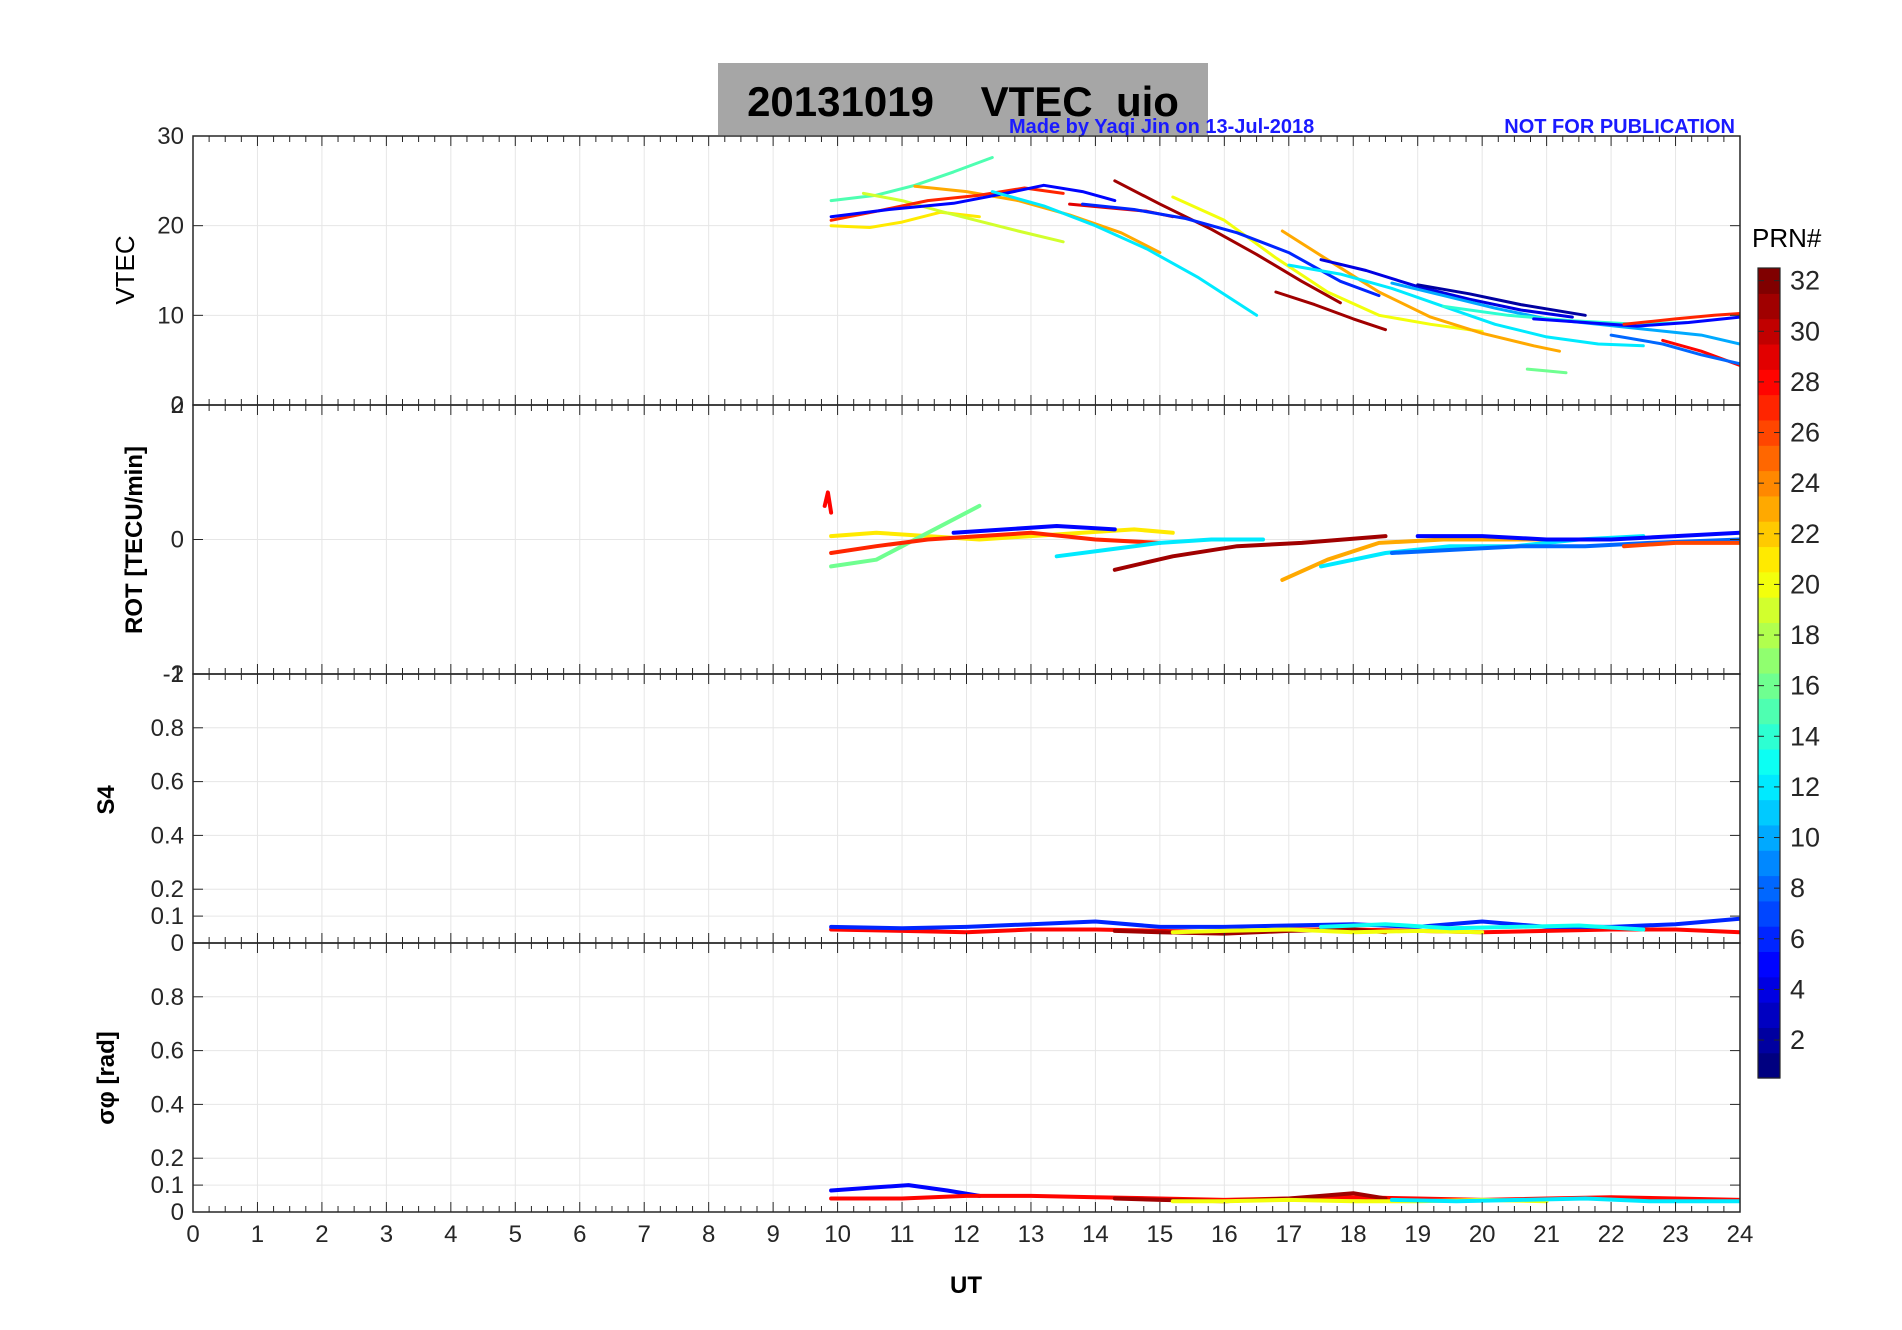 The height and width of the screenshot is (1330, 1902). Describe the element at coordinates (177, 540) in the screenshot. I see `rot-y-tick-label: 0` at that location.